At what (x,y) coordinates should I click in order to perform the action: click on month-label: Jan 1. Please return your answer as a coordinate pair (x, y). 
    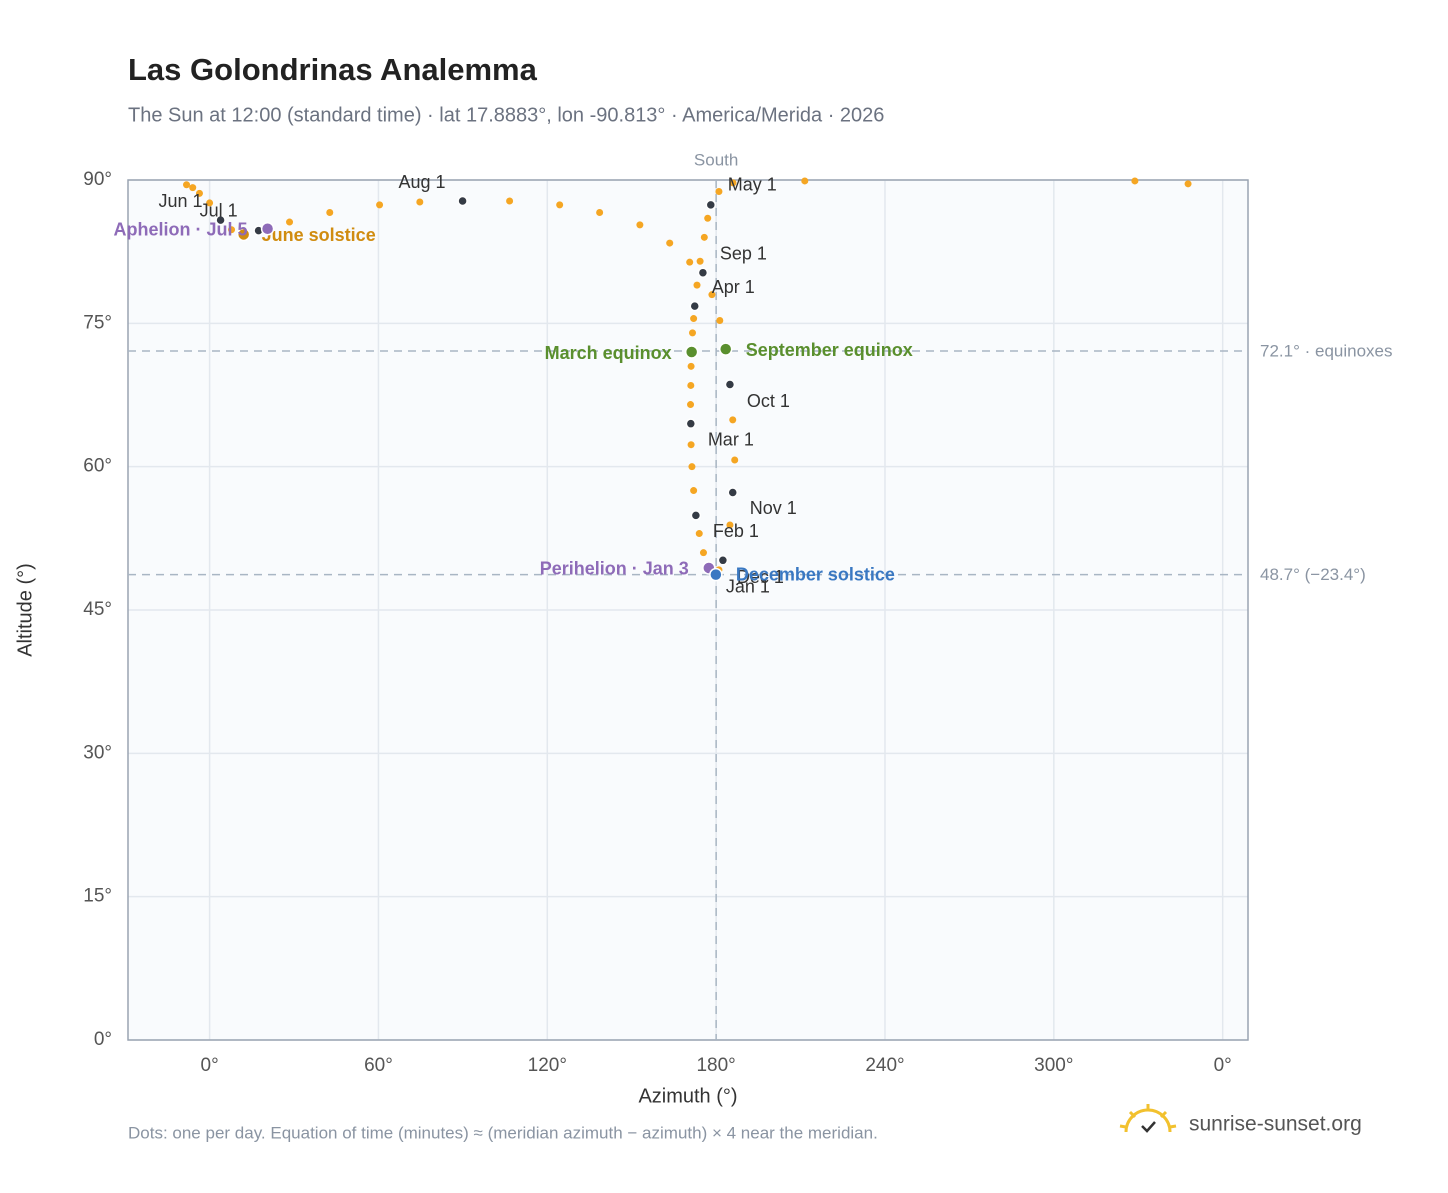
    Looking at the image, I should click on (748, 586).